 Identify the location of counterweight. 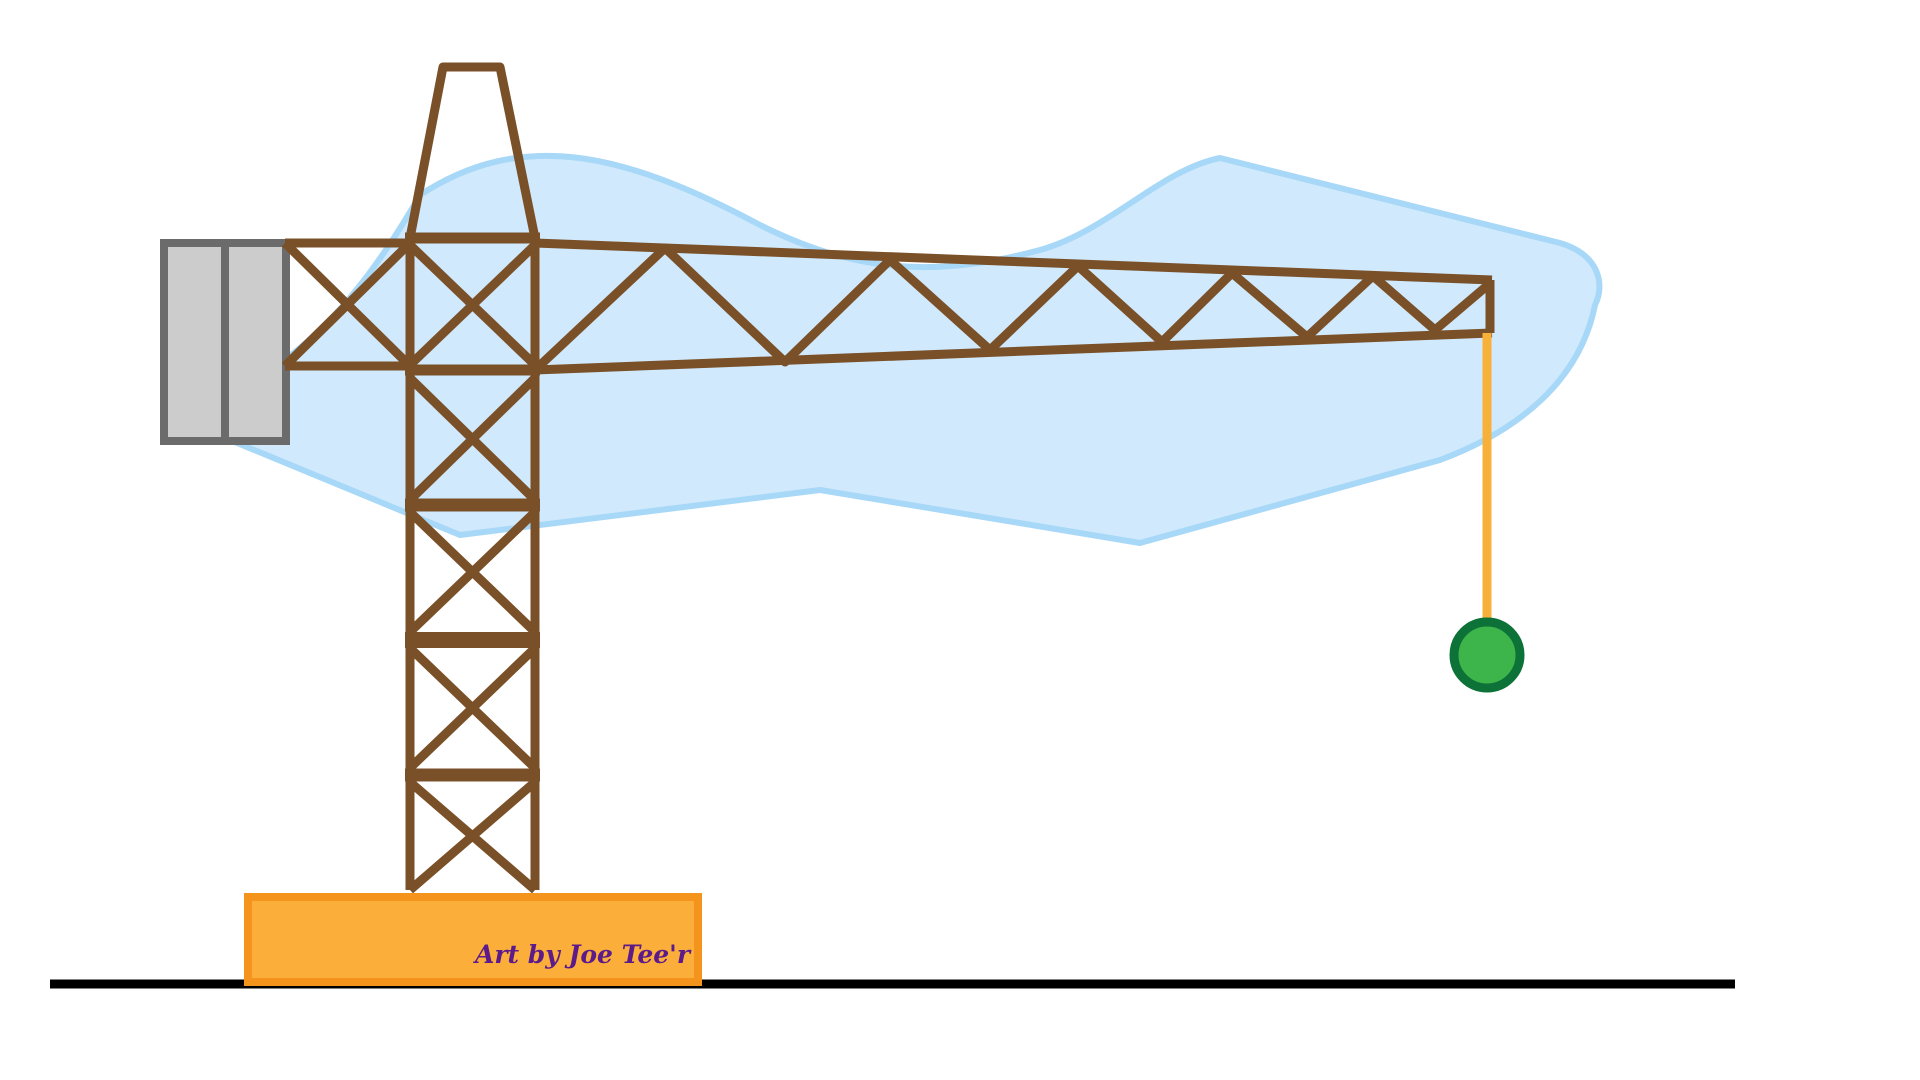
(225, 342).